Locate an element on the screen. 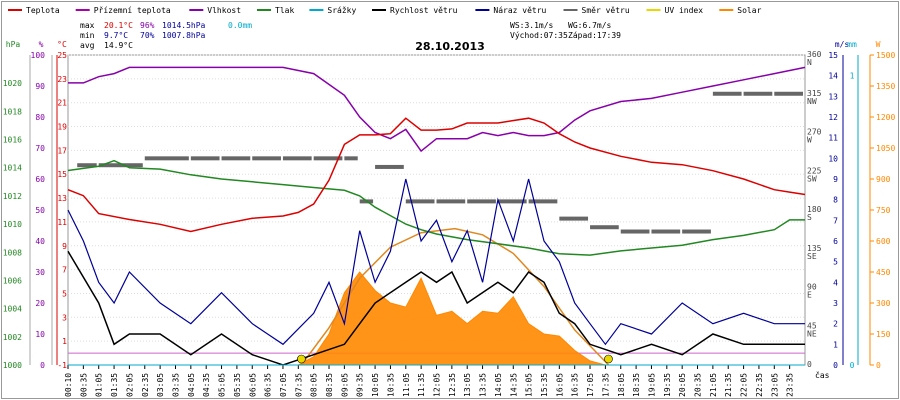  temperature-tick: 17 is located at coordinates (62, 150).